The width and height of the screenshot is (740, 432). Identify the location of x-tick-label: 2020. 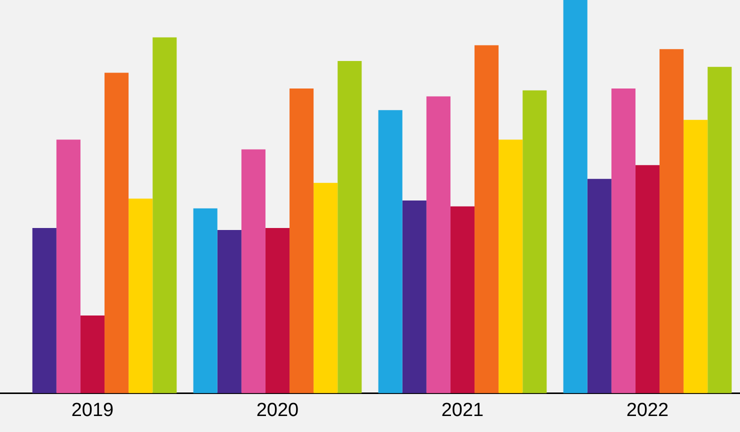
(277, 410).